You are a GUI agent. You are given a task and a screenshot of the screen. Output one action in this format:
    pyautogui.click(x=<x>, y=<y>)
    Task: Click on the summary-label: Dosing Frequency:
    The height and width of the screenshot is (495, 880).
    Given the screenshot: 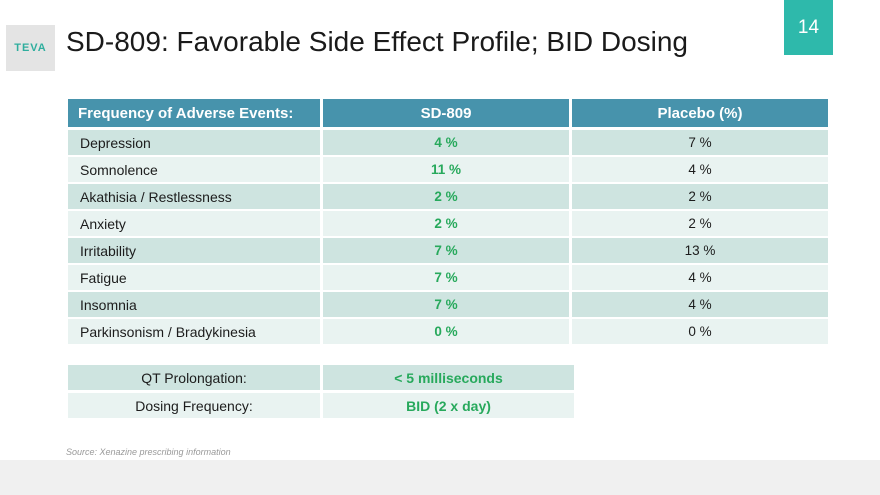 What is the action you would take?
    pyautogui.click(x=194, y=405)
    